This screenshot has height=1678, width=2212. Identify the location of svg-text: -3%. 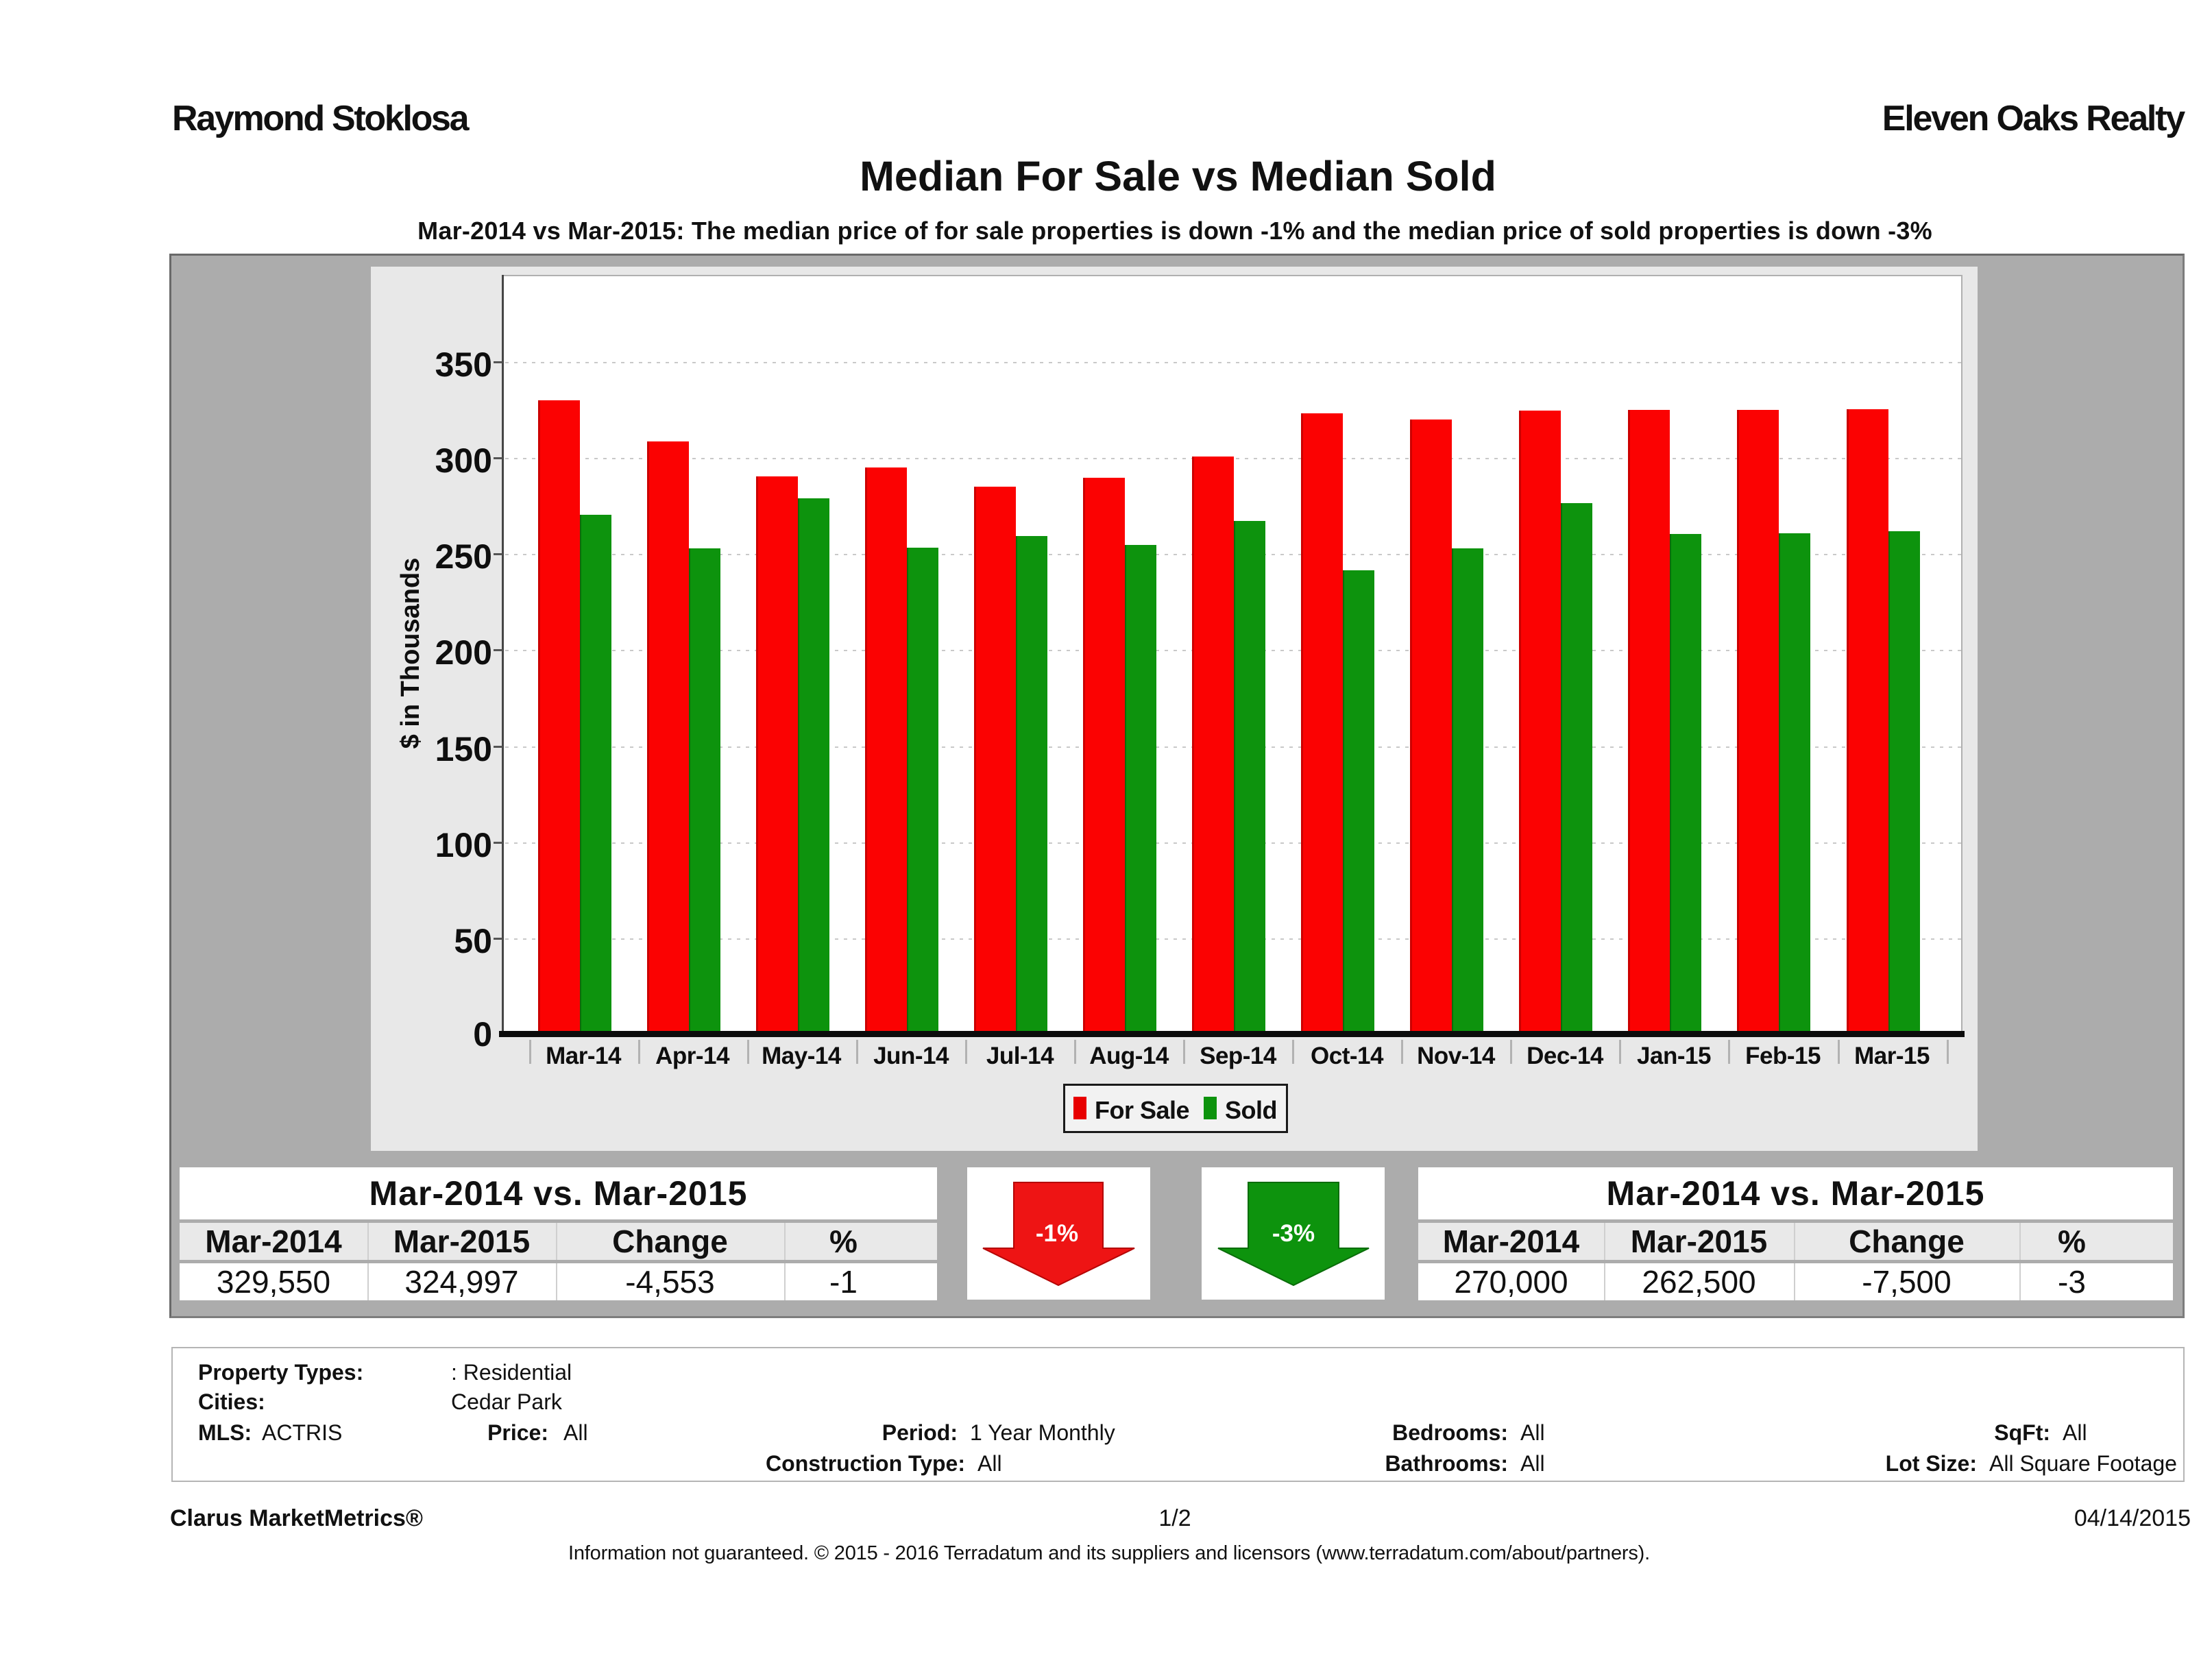
(1293, 1233).